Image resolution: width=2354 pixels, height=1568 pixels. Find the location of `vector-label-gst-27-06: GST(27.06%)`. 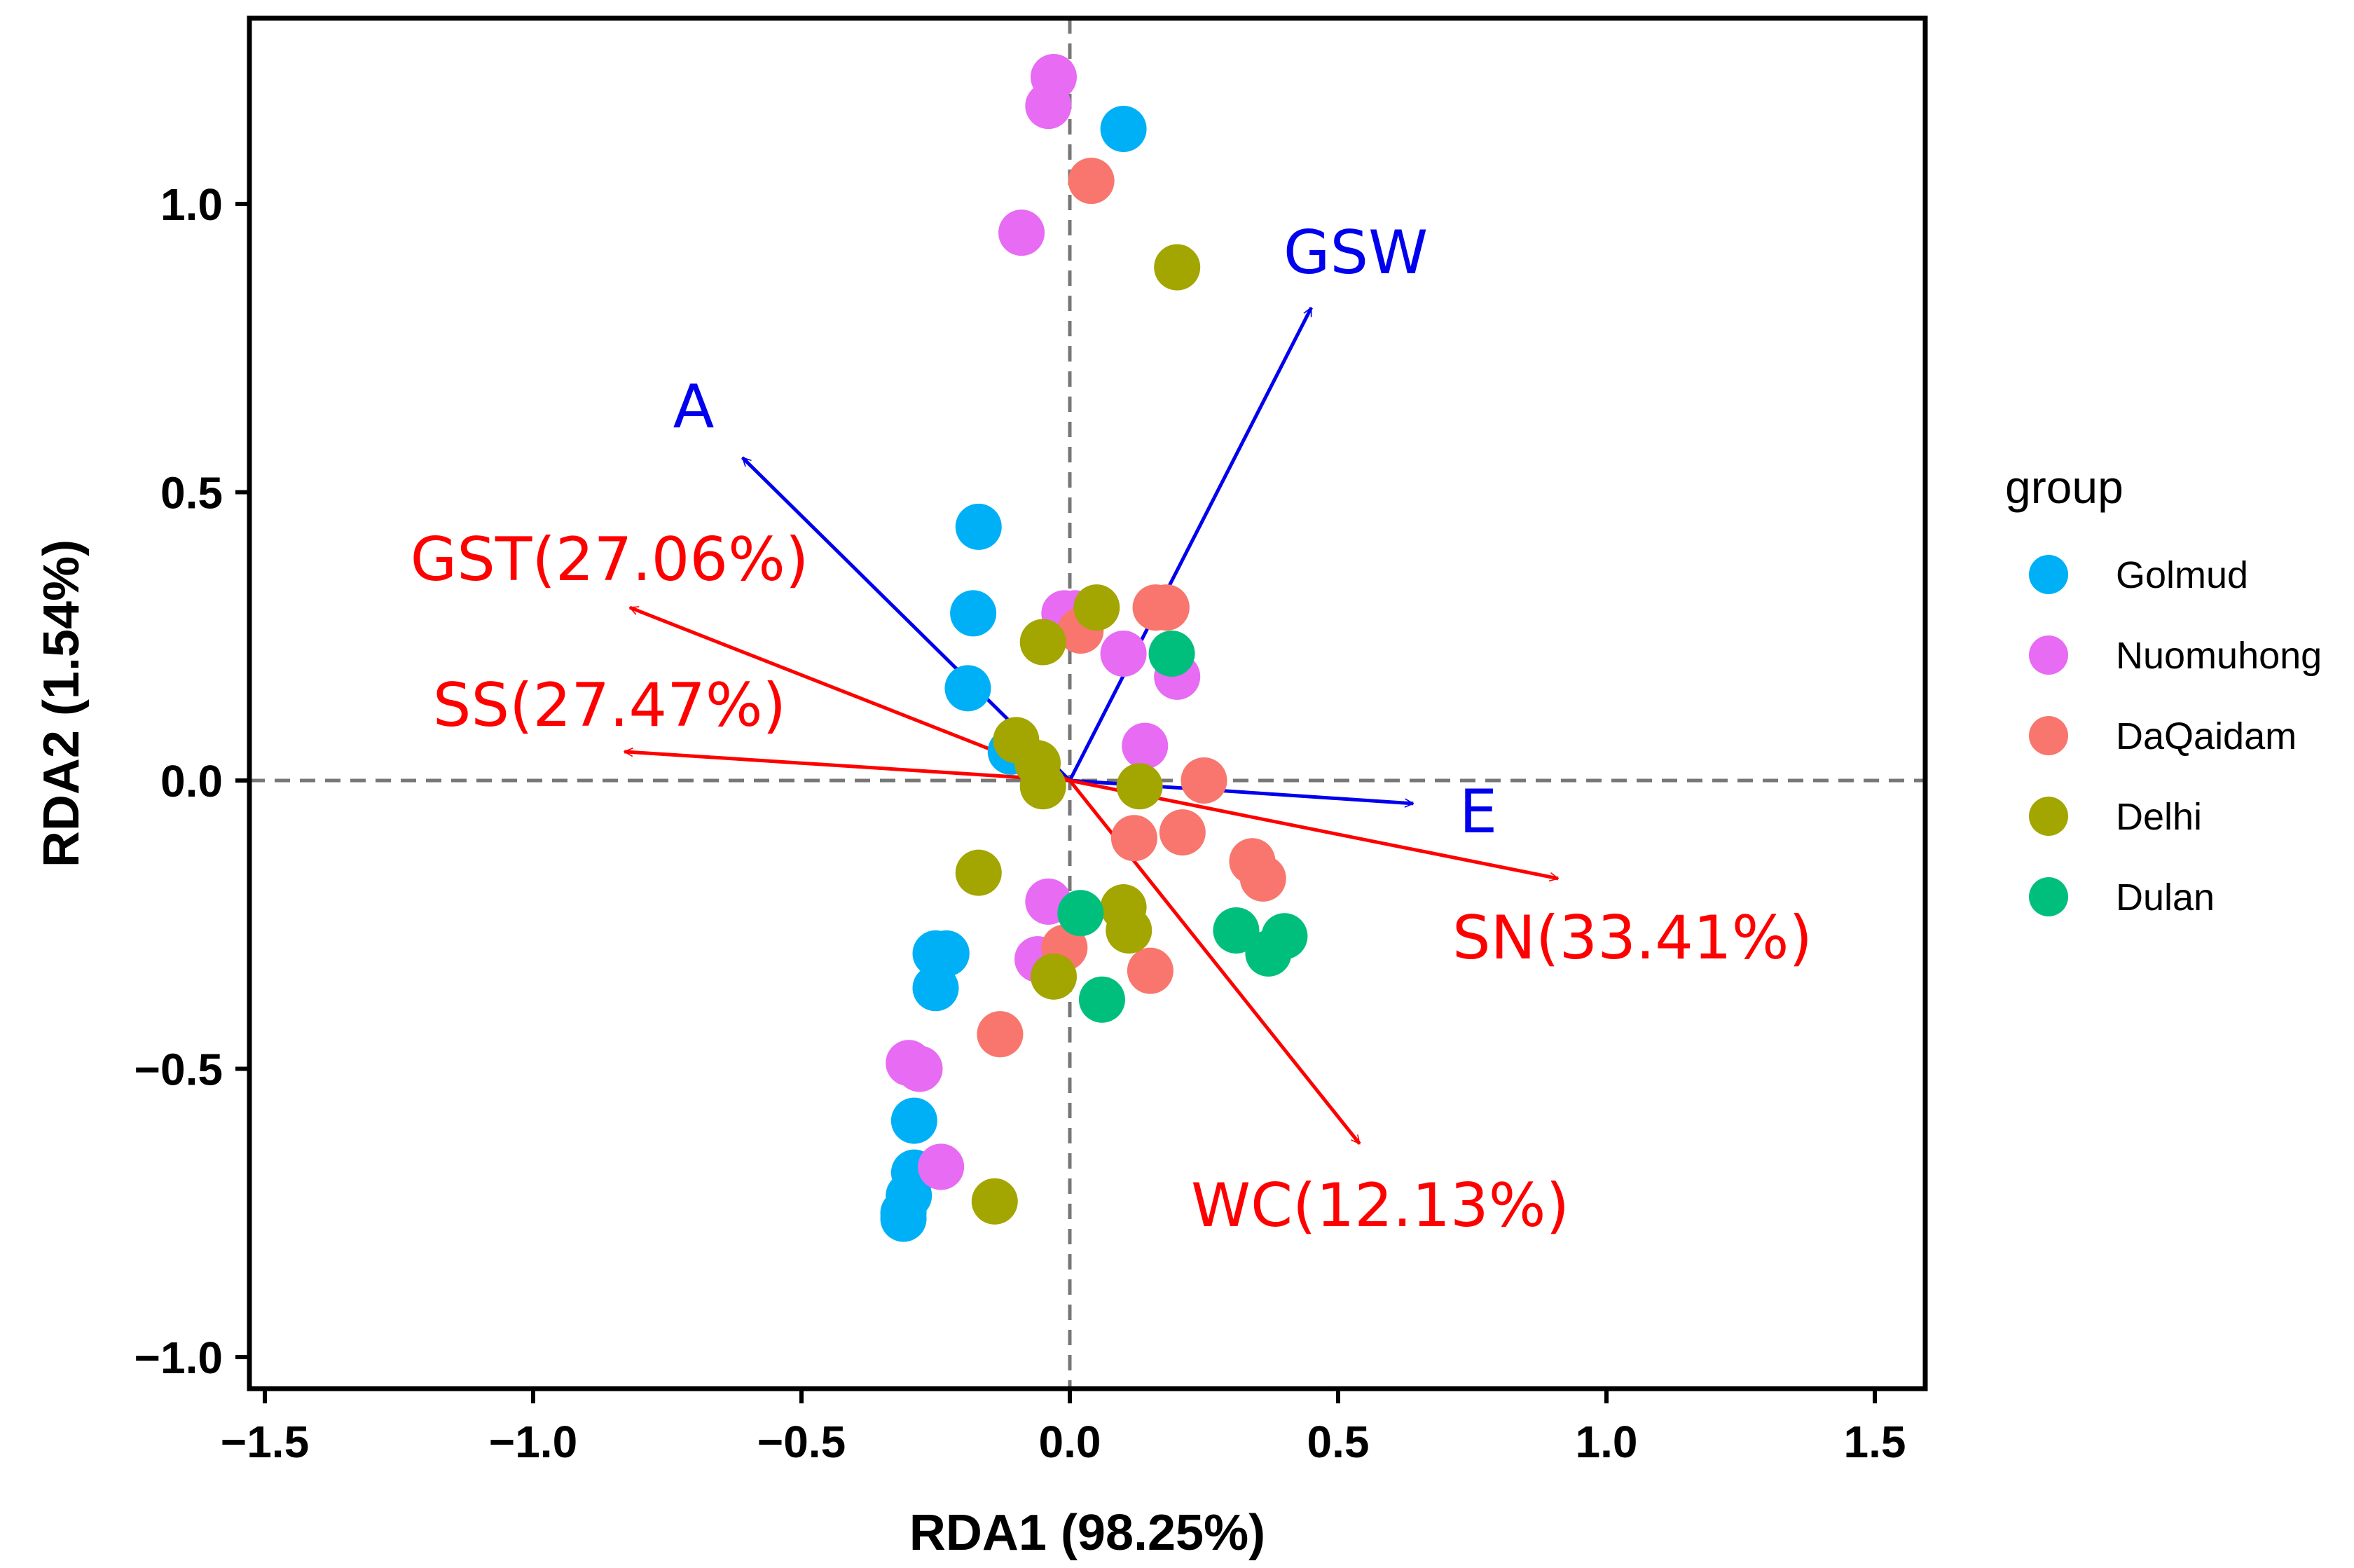

vector-label-gst-27-06: GST(27.06%) is located at coordinates (610, 560).